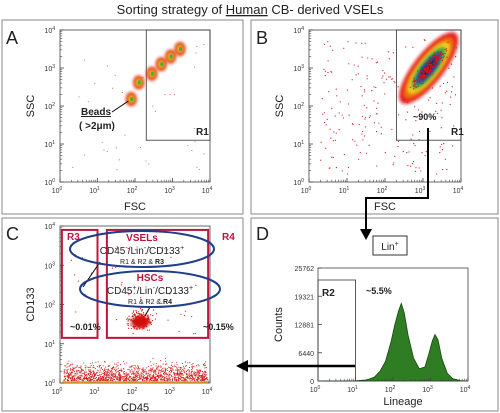 This screenshot has width=500, height=413. I want to click on x-tick-label: 10⁴, so click(207, 190).